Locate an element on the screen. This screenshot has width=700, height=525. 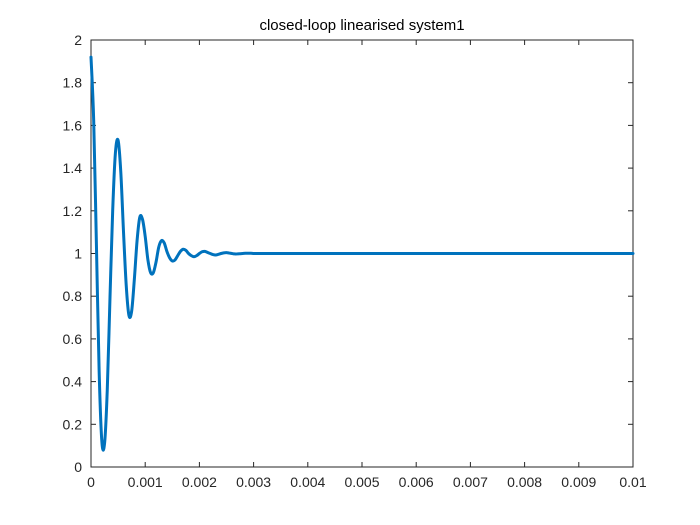
y-tick-label: 1 is located at coordinates (78, 254).